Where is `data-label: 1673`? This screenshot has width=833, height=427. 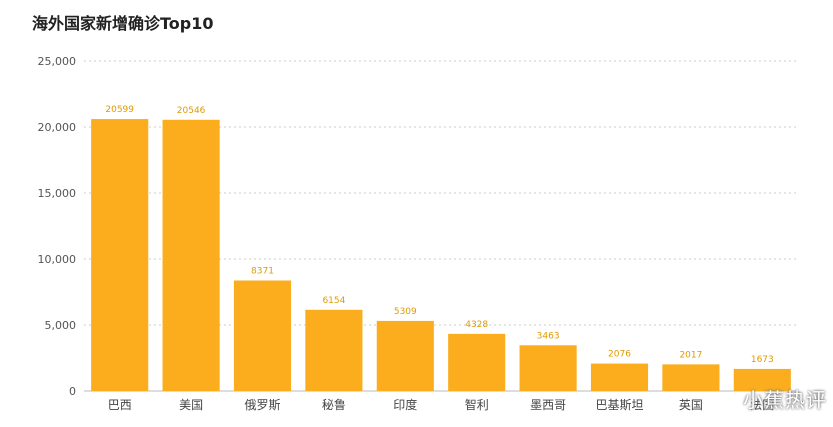 data-label: 1673 is located at coordinates (762, 360).